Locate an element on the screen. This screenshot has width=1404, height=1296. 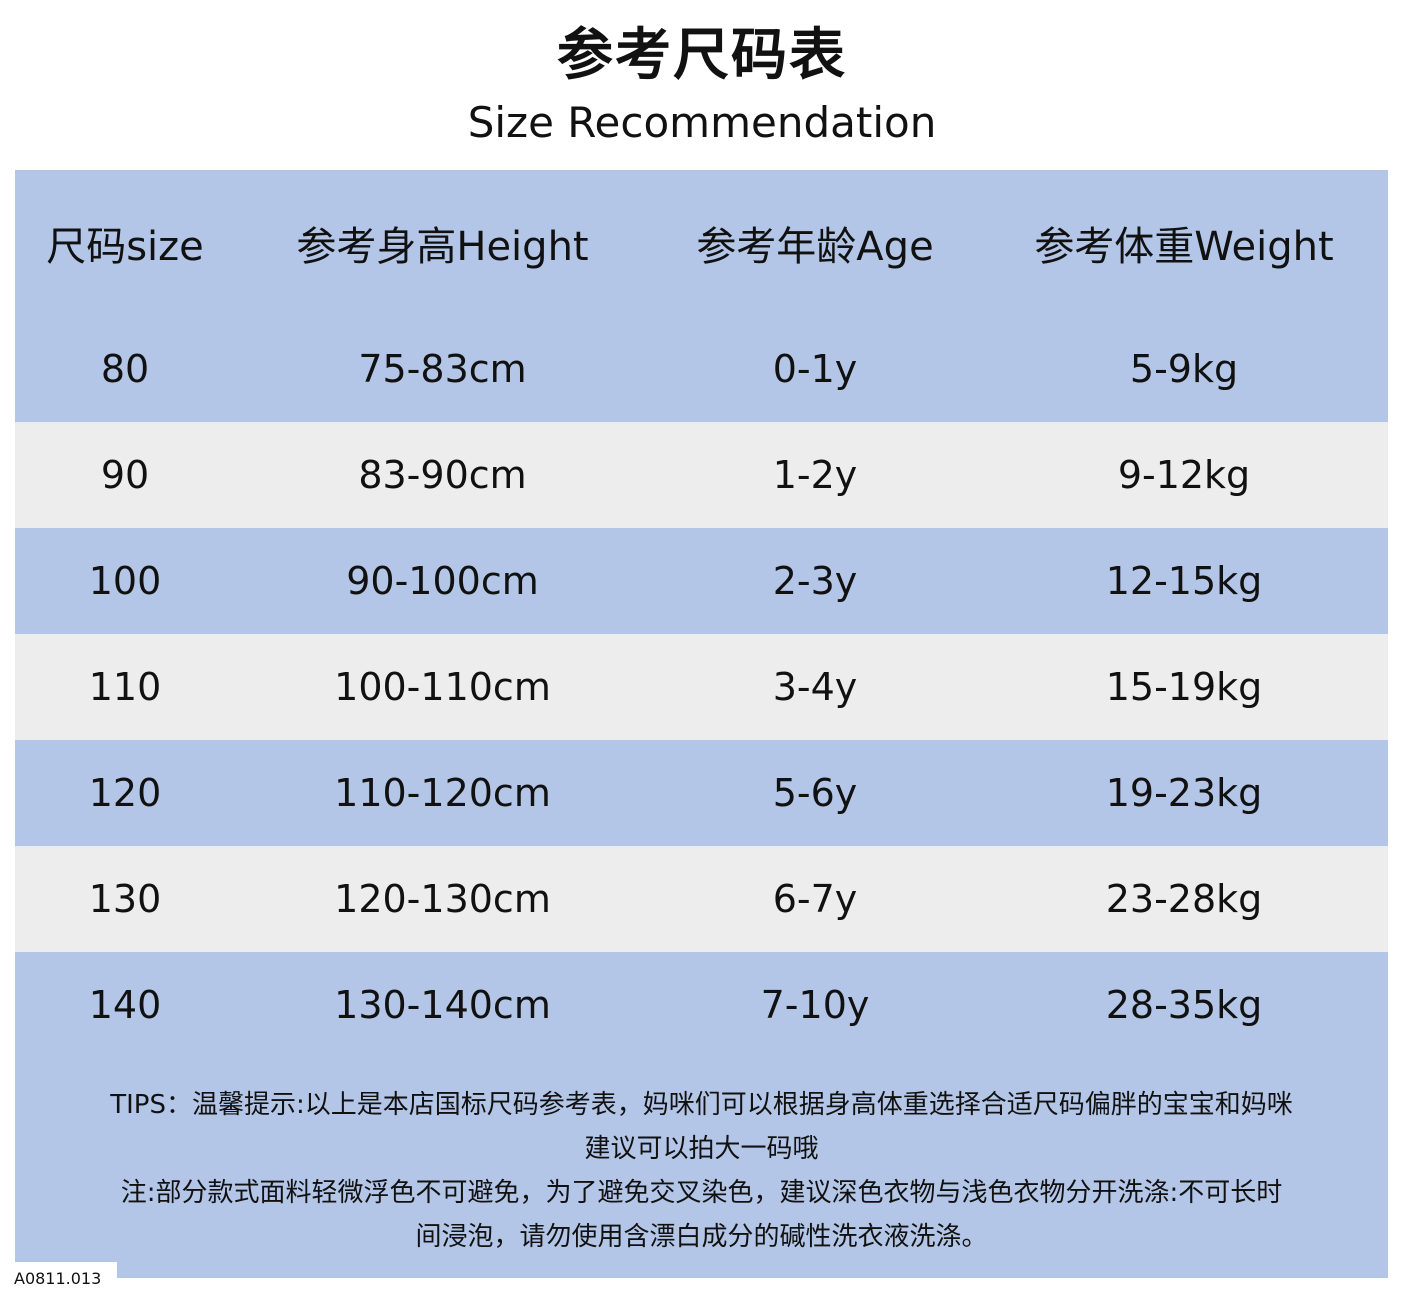
page-subtitle: Size Recommendation is located at coordinates (702, 122).